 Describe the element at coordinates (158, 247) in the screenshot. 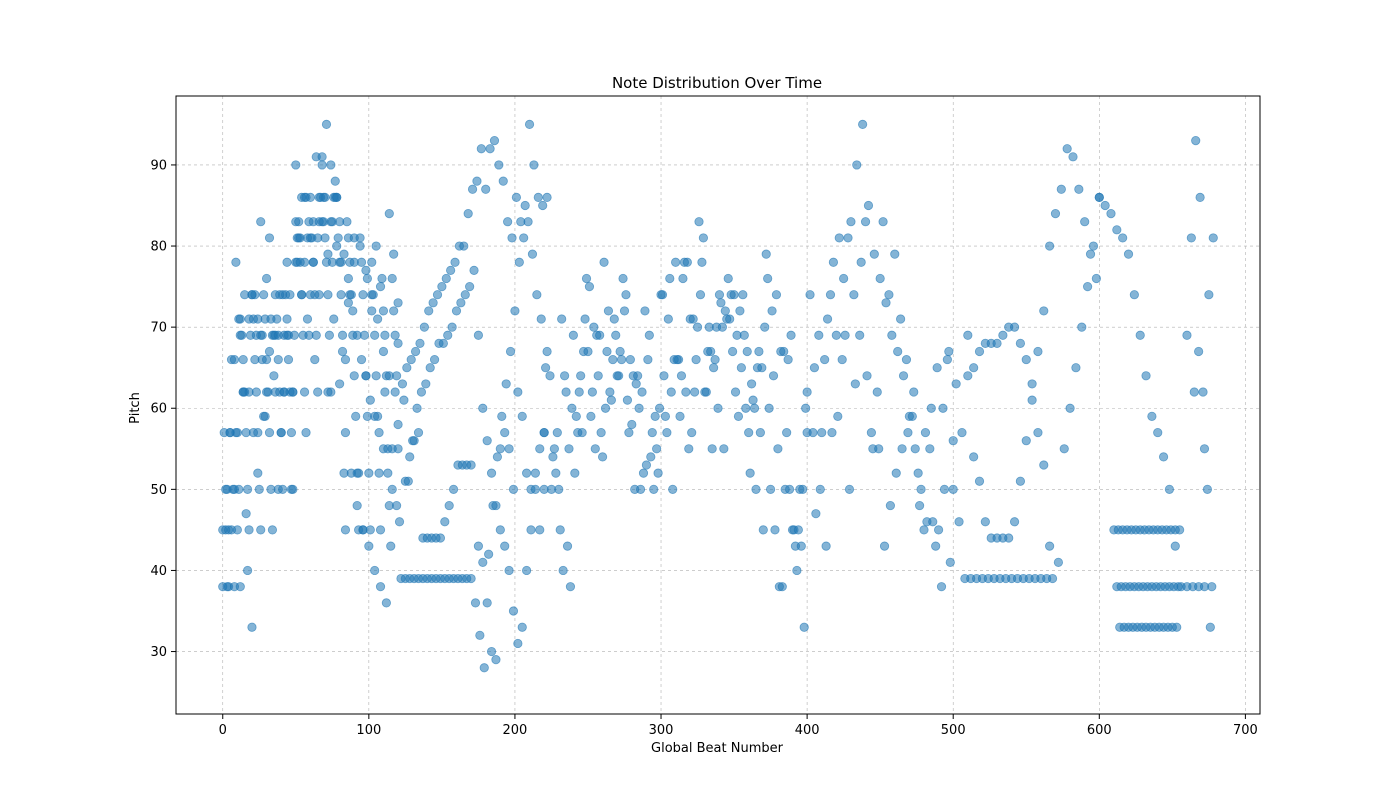

I see `y-tick-label: 80` at that location.